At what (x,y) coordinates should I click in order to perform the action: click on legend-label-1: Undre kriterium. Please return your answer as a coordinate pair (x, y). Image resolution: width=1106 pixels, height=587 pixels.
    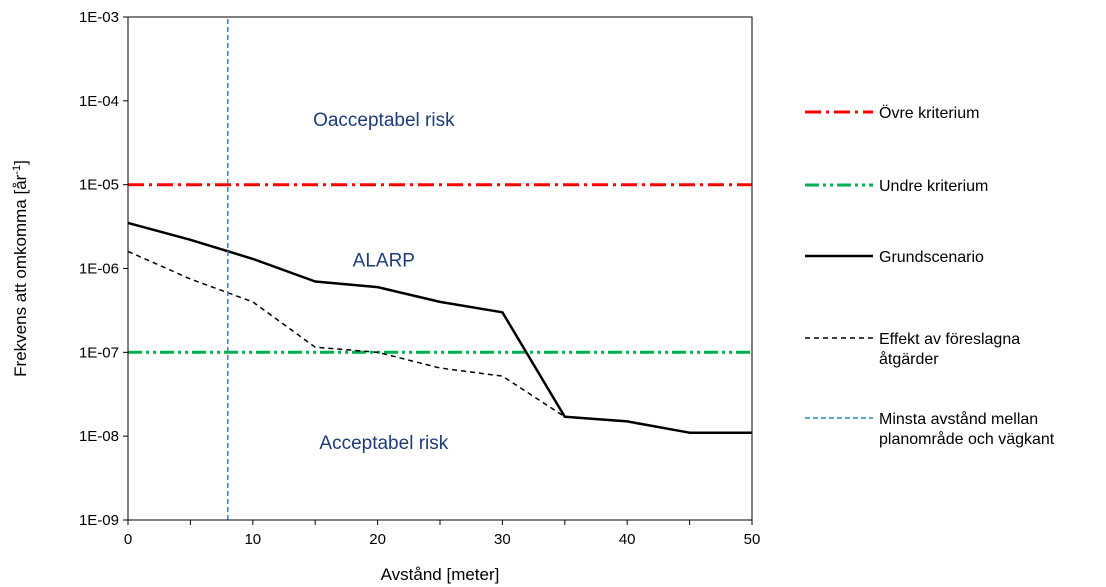
    Looking at the image, I should click on (933, 186).